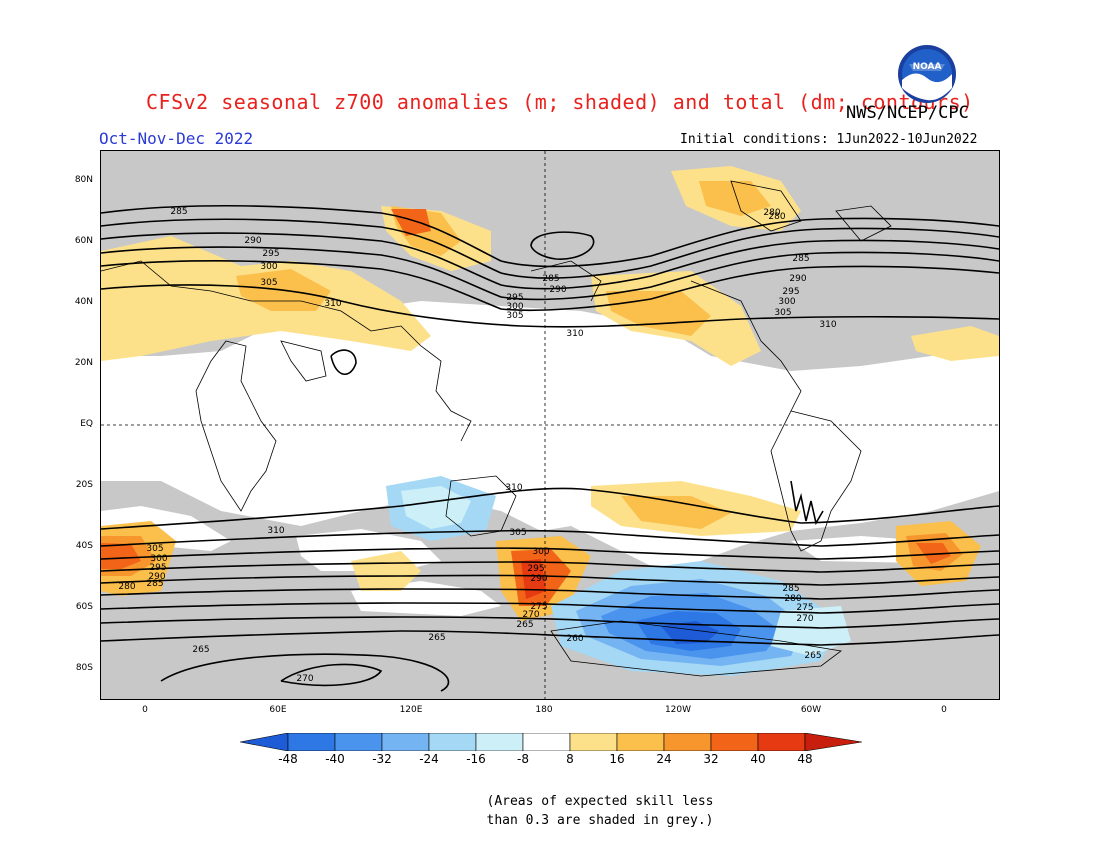 This screenshot has height=850, width=1100. What do you see at coordinates (829, 139) in the screenshot?
I see `initial-conditions: Initial conditions: 1Jun2022-10Jun2022` at bounding box center [829, 139].